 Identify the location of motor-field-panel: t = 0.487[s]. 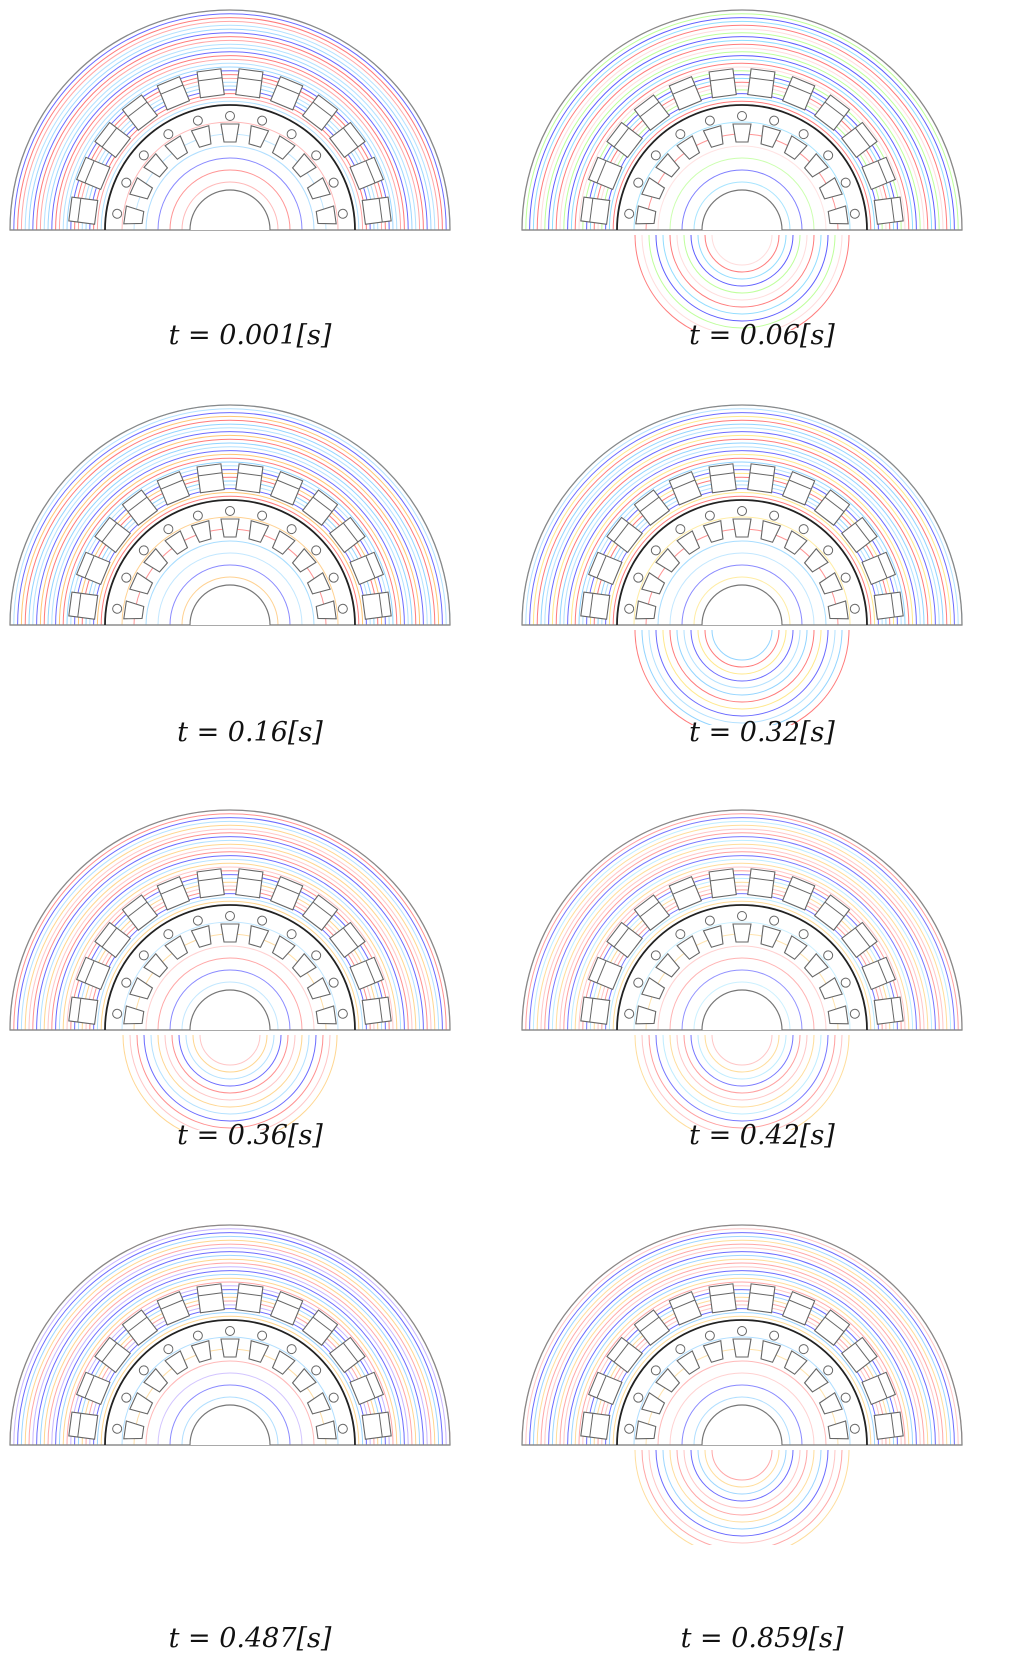
(250, 1434).